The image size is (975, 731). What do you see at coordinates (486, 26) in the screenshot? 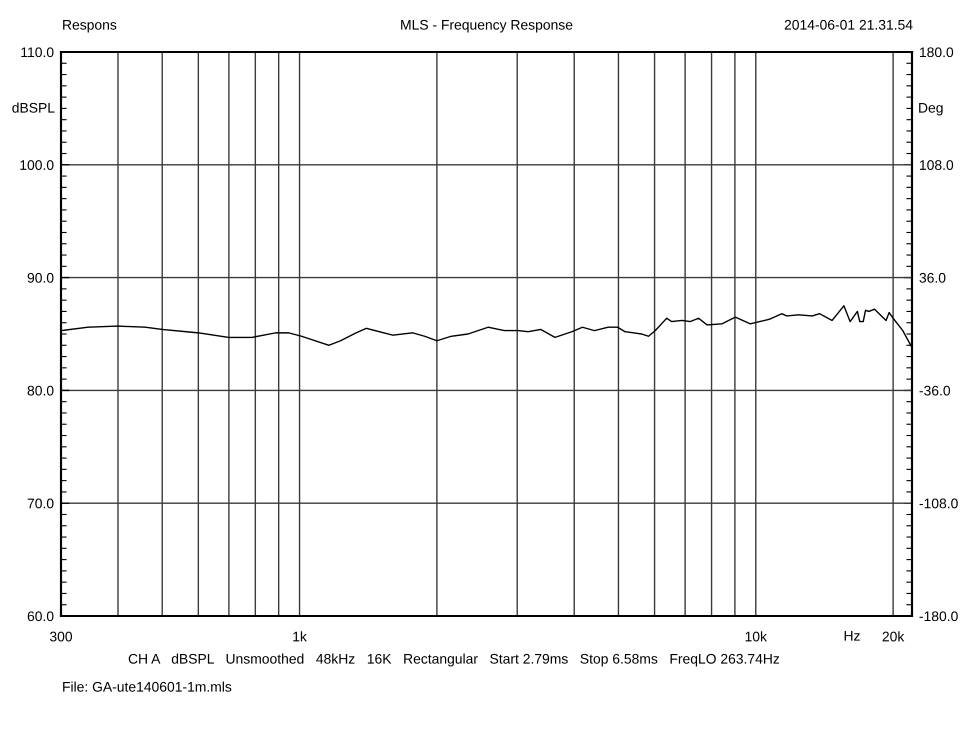
I see `chart-title: MLS - Frequency Response` at bounding box center [486, 26].